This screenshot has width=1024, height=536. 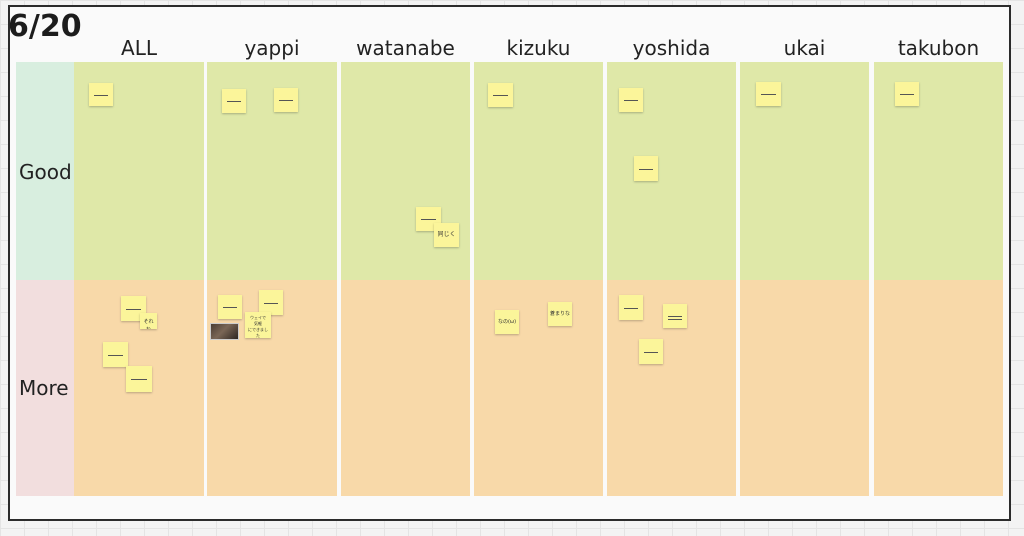 What do you see at coordinates (446, 235) in the screenshot?
I see `sticky-note: 同じく` at bounding box center [446, 235].